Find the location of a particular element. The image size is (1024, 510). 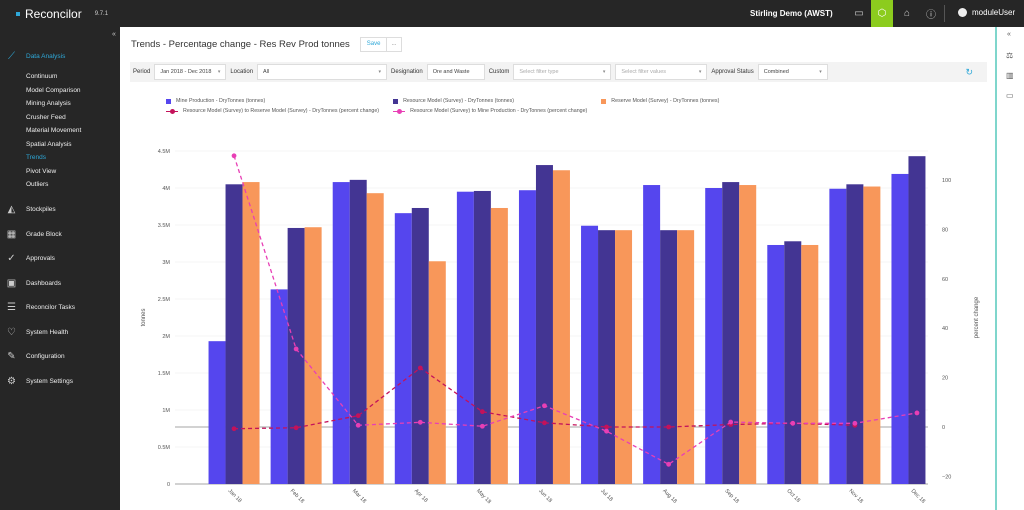

user-menu: moduleUser is located at coordinates (986, 12).